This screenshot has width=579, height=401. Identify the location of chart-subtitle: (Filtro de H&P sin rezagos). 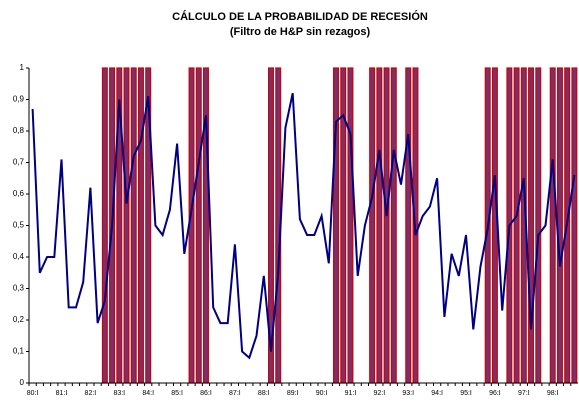
(300, 32).